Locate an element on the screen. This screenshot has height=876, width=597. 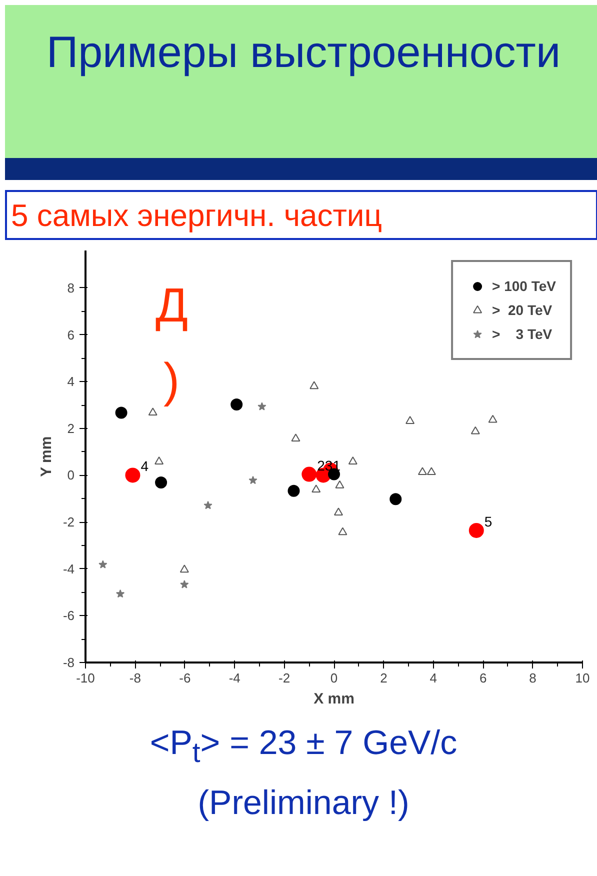
x-tick-label: -8 is located at coordinates (135, 678).